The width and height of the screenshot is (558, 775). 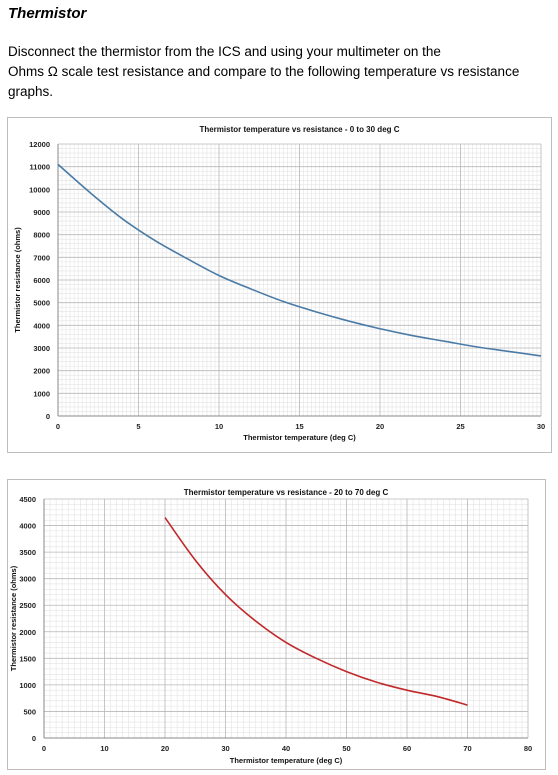 I want to click on x-tick-label: 5, so click(x=138, y=426).